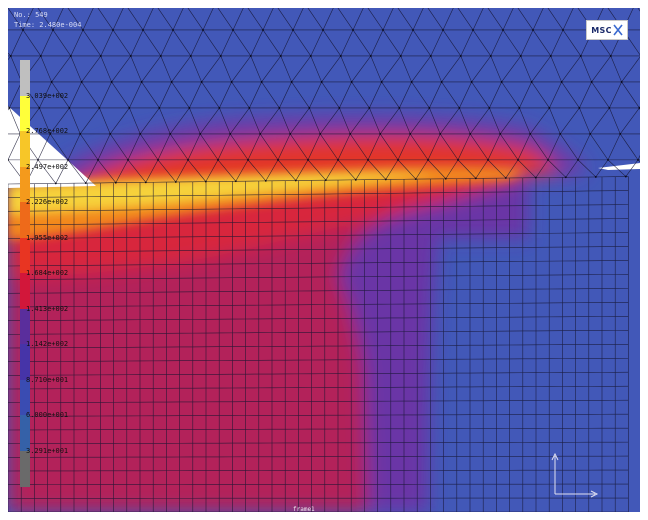 The width and height of the screenshot is (648, 520). I want to click on axis-triad-icon, so click(575, 475).